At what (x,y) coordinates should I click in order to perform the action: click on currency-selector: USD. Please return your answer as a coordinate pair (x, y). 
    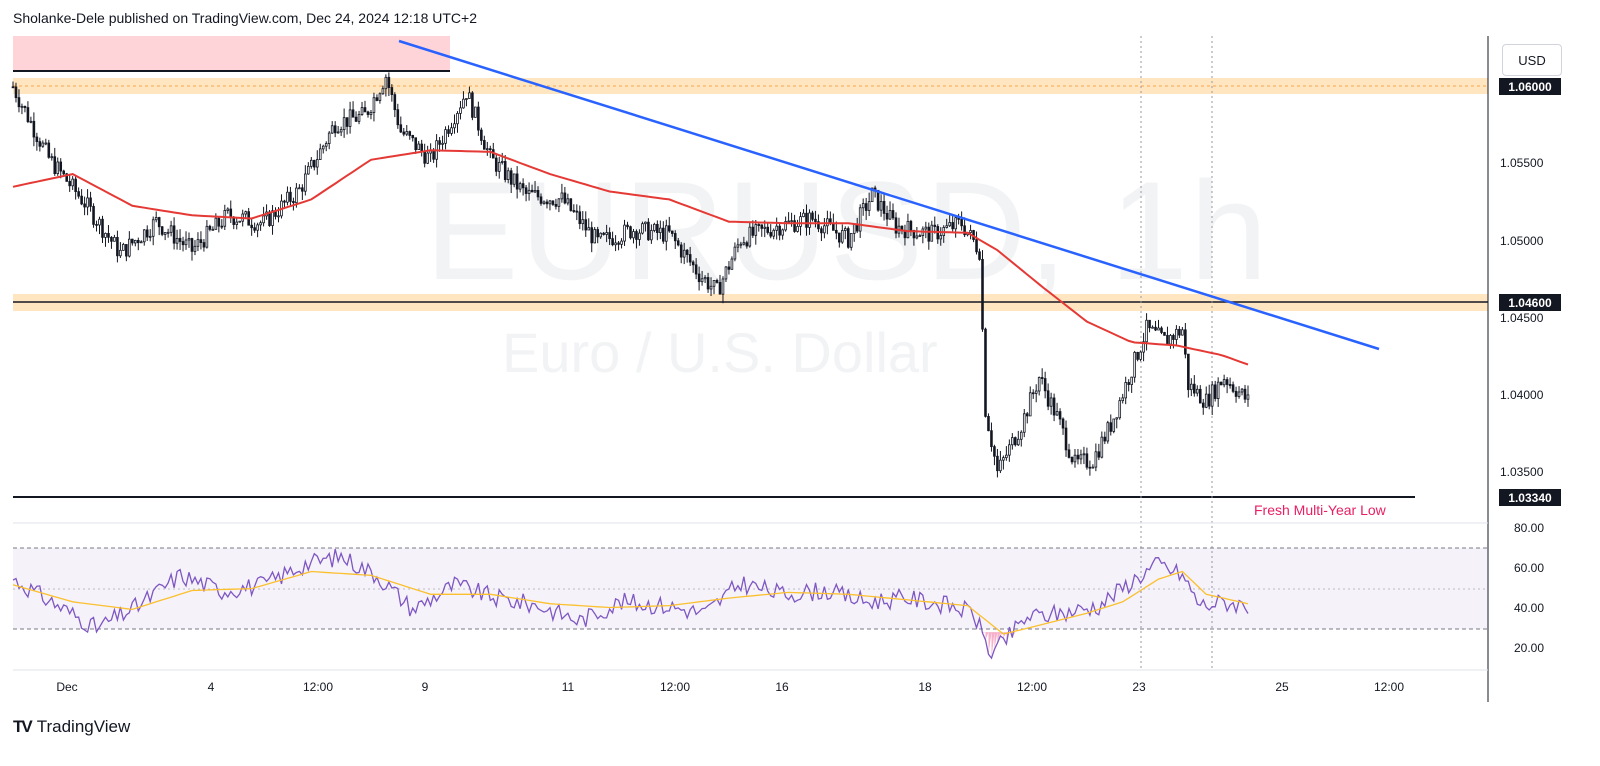
    Looking at the image, I should click on (1532, 60).